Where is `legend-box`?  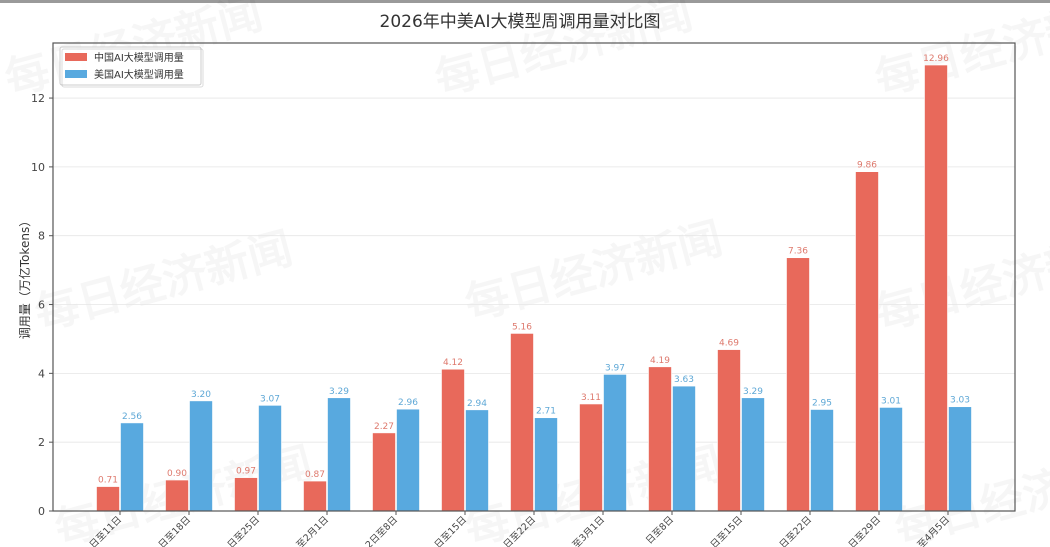
legend-box is located at coordinates (130, 66).